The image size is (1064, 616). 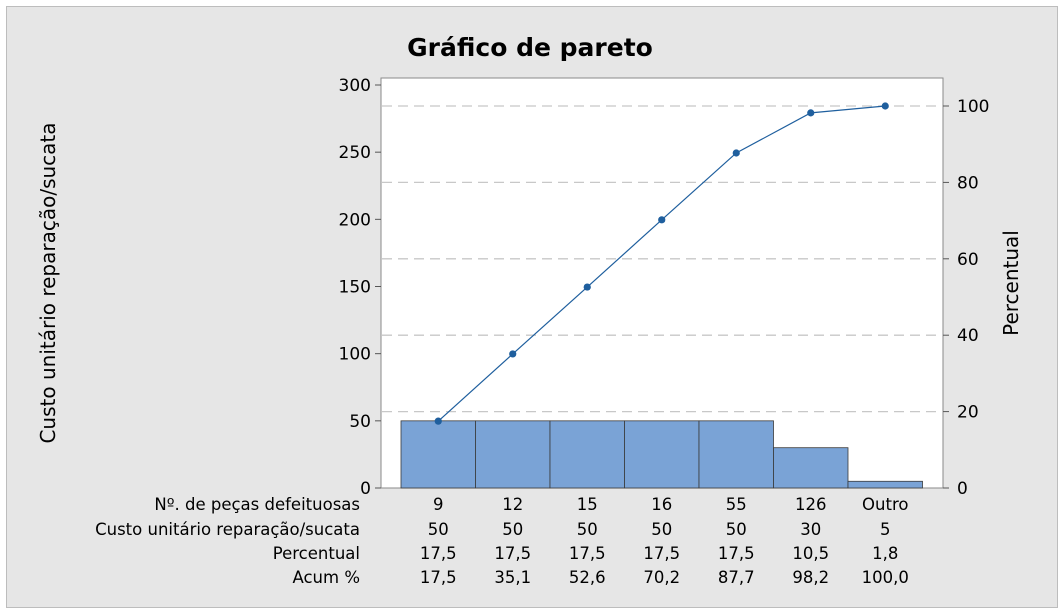 I want to click on bar-Outro, so click(x=885, y=484).